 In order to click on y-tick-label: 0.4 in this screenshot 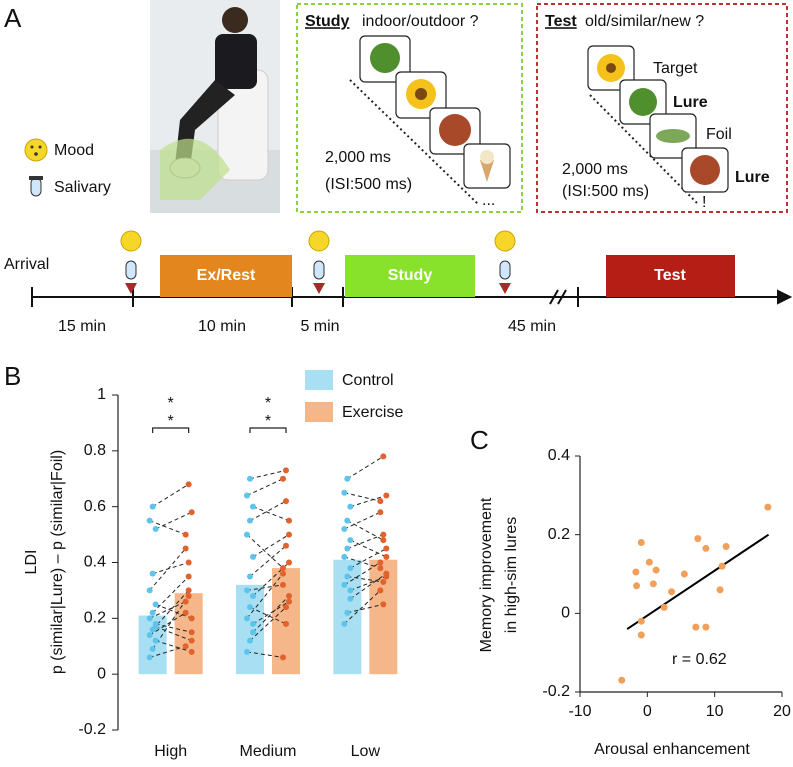, I will do `click(559, 455)`.